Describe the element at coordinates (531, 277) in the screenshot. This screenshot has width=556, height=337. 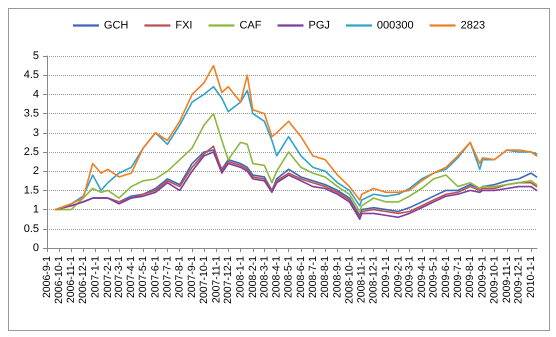
I see `x-tick-label: 2010-1-1` at that location.